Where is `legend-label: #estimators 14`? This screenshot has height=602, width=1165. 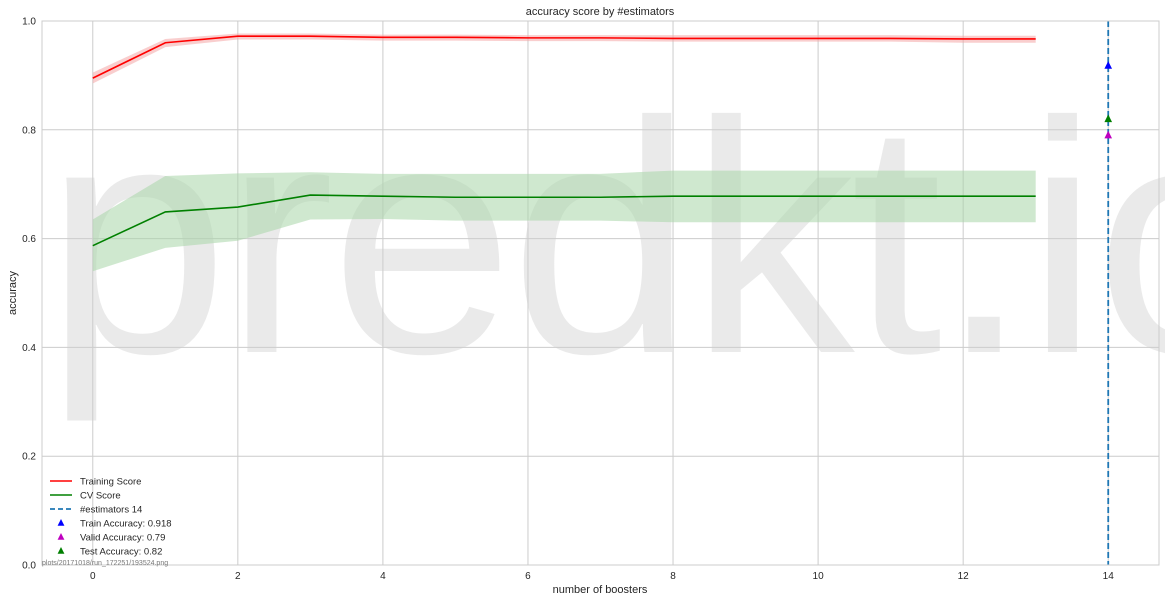 legend-label: #estimators 14 is located at coordinates (111, 510).